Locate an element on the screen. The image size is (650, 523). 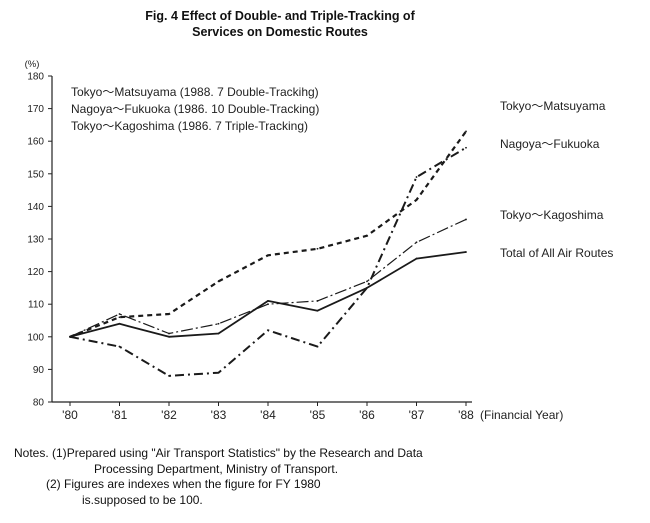
x-tick-label: '88 is located at coordinates (466, 415).